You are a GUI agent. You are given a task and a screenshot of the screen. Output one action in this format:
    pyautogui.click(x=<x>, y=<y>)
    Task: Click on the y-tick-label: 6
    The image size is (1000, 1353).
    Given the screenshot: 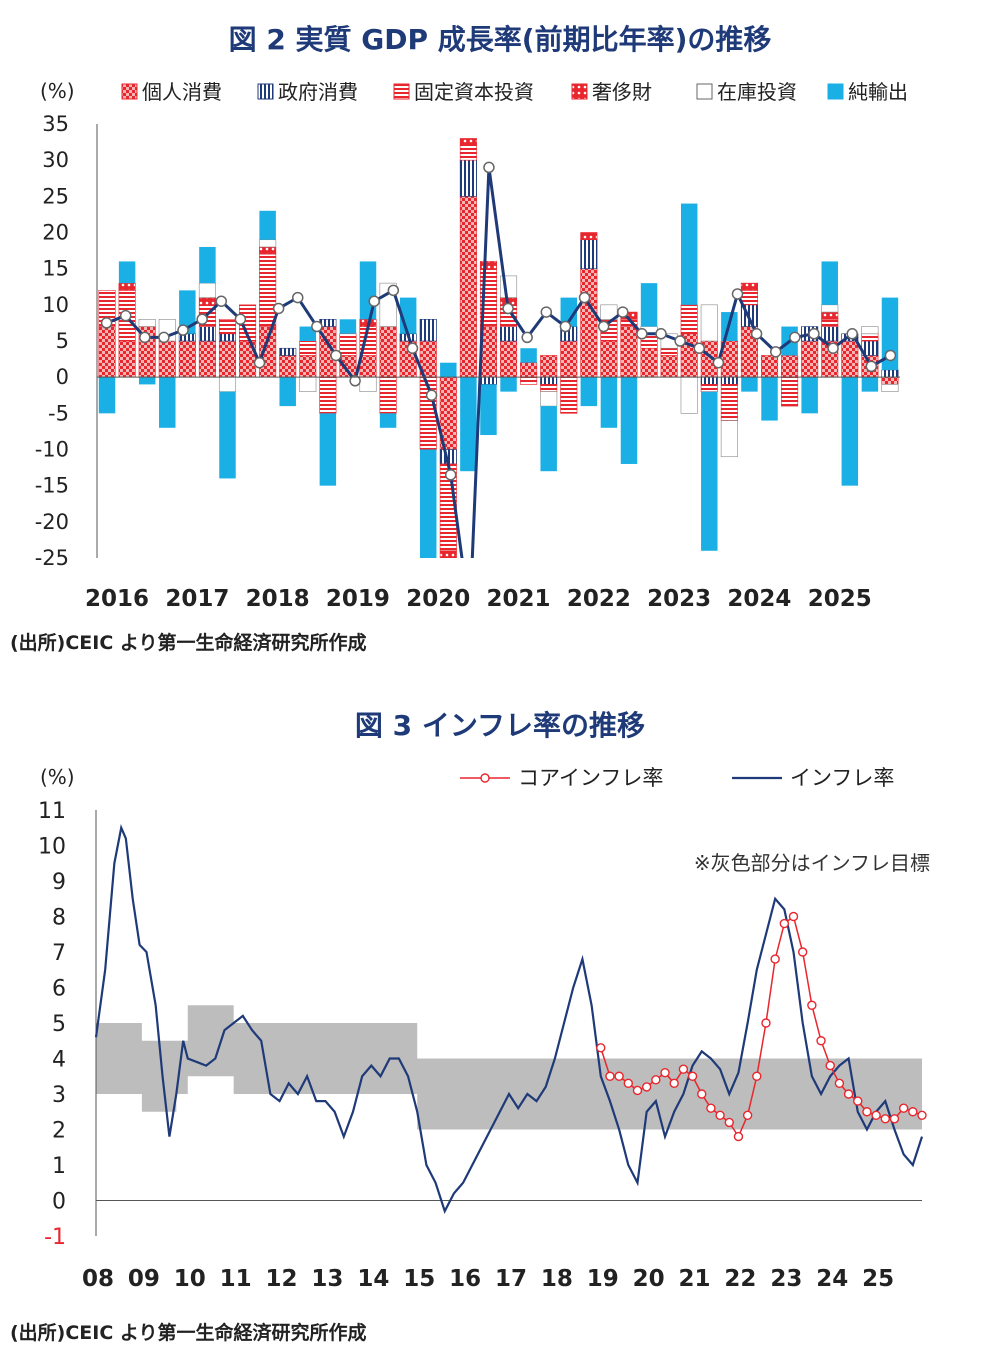 What is the action you would take?
    pyautogui.click(x=59, y=989)
    